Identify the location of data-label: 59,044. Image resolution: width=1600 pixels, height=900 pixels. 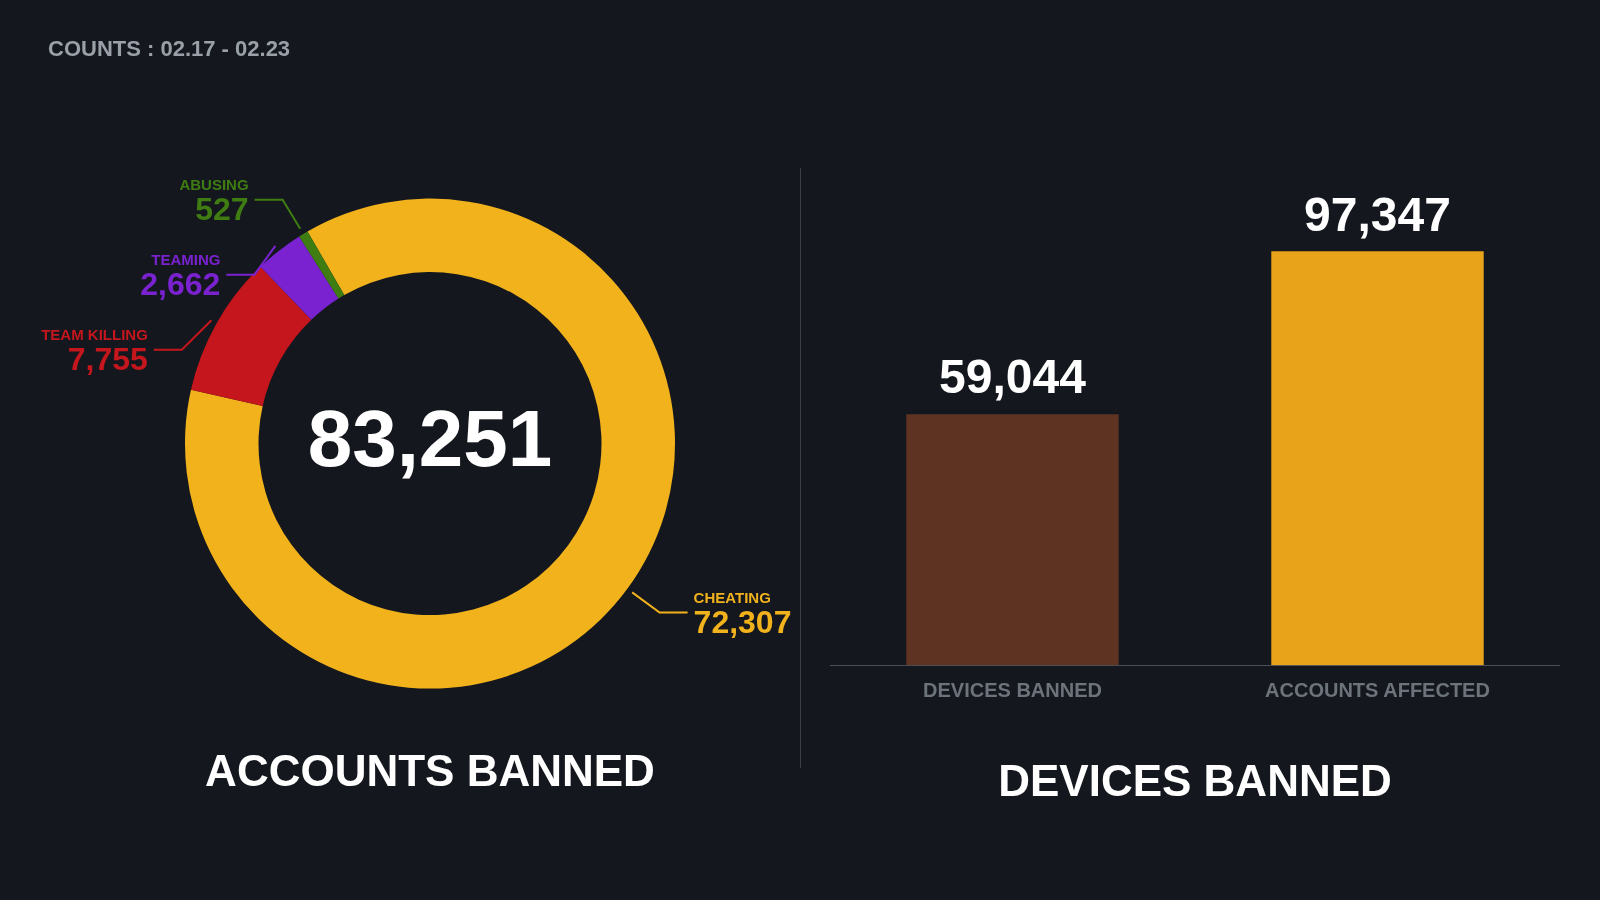
(1013, 377).